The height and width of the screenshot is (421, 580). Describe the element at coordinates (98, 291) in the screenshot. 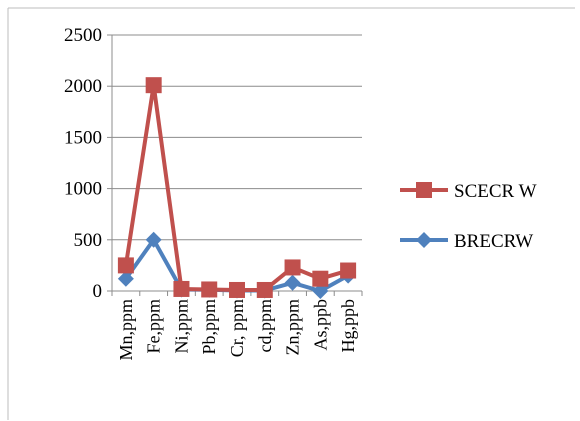

I see `y-tick-label: 0` at that location.